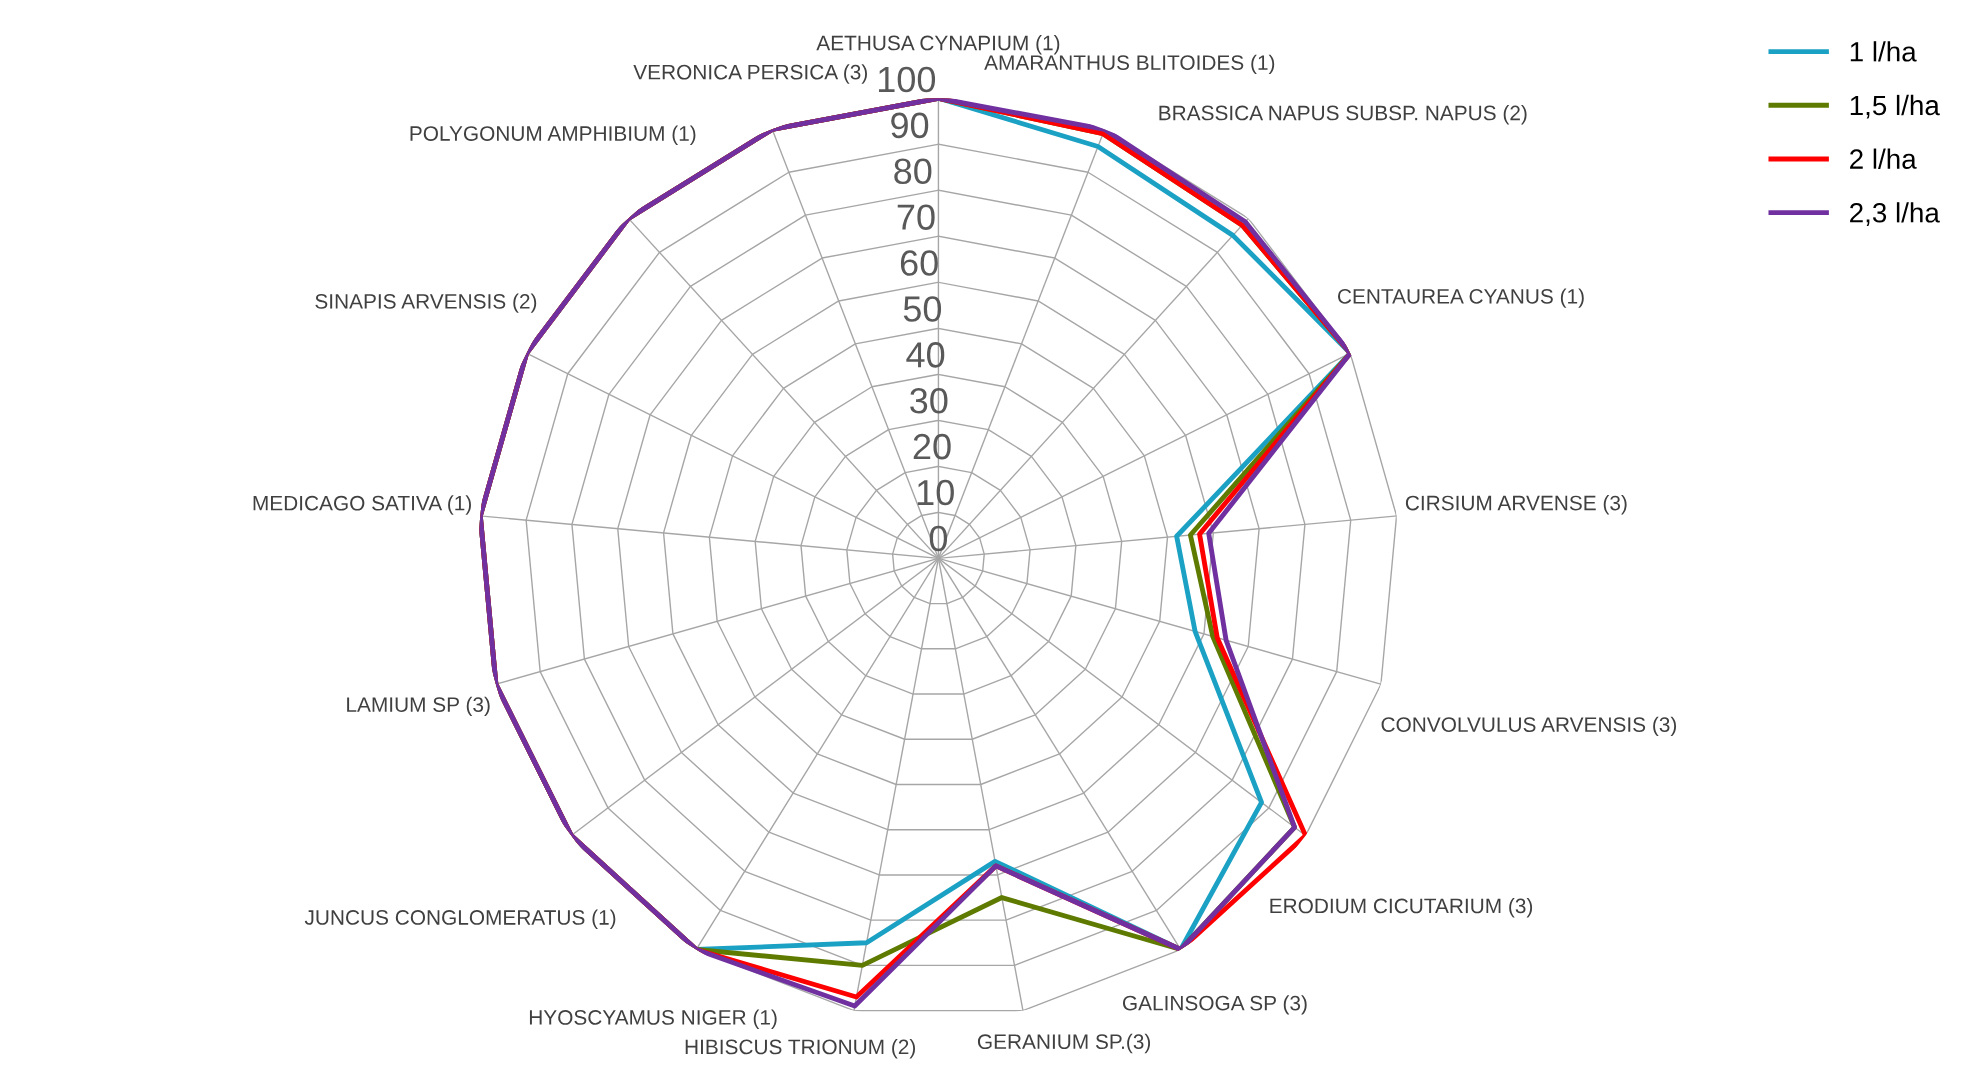  What do you see at coordinates (1343, 115) in the screenshot?
I see `spoke-label: BRASSICA NAPUS SUBSP. NAPUS (2)` at bounding box center [1343, 115].